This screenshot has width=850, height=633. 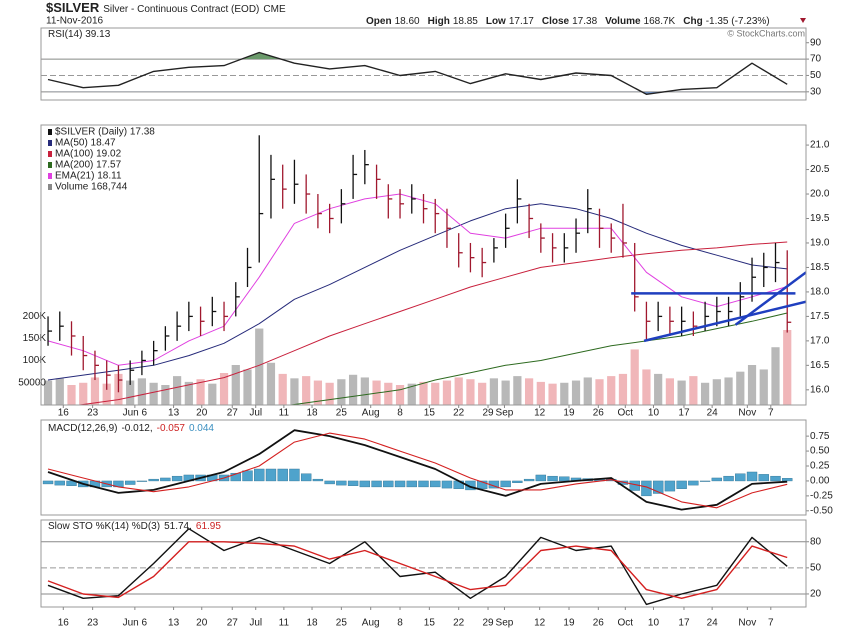 What do you see at coordinates (821, 496) in the screenshot?
I see `y-tick-label: -0.25` at bounding box center [821, 496].